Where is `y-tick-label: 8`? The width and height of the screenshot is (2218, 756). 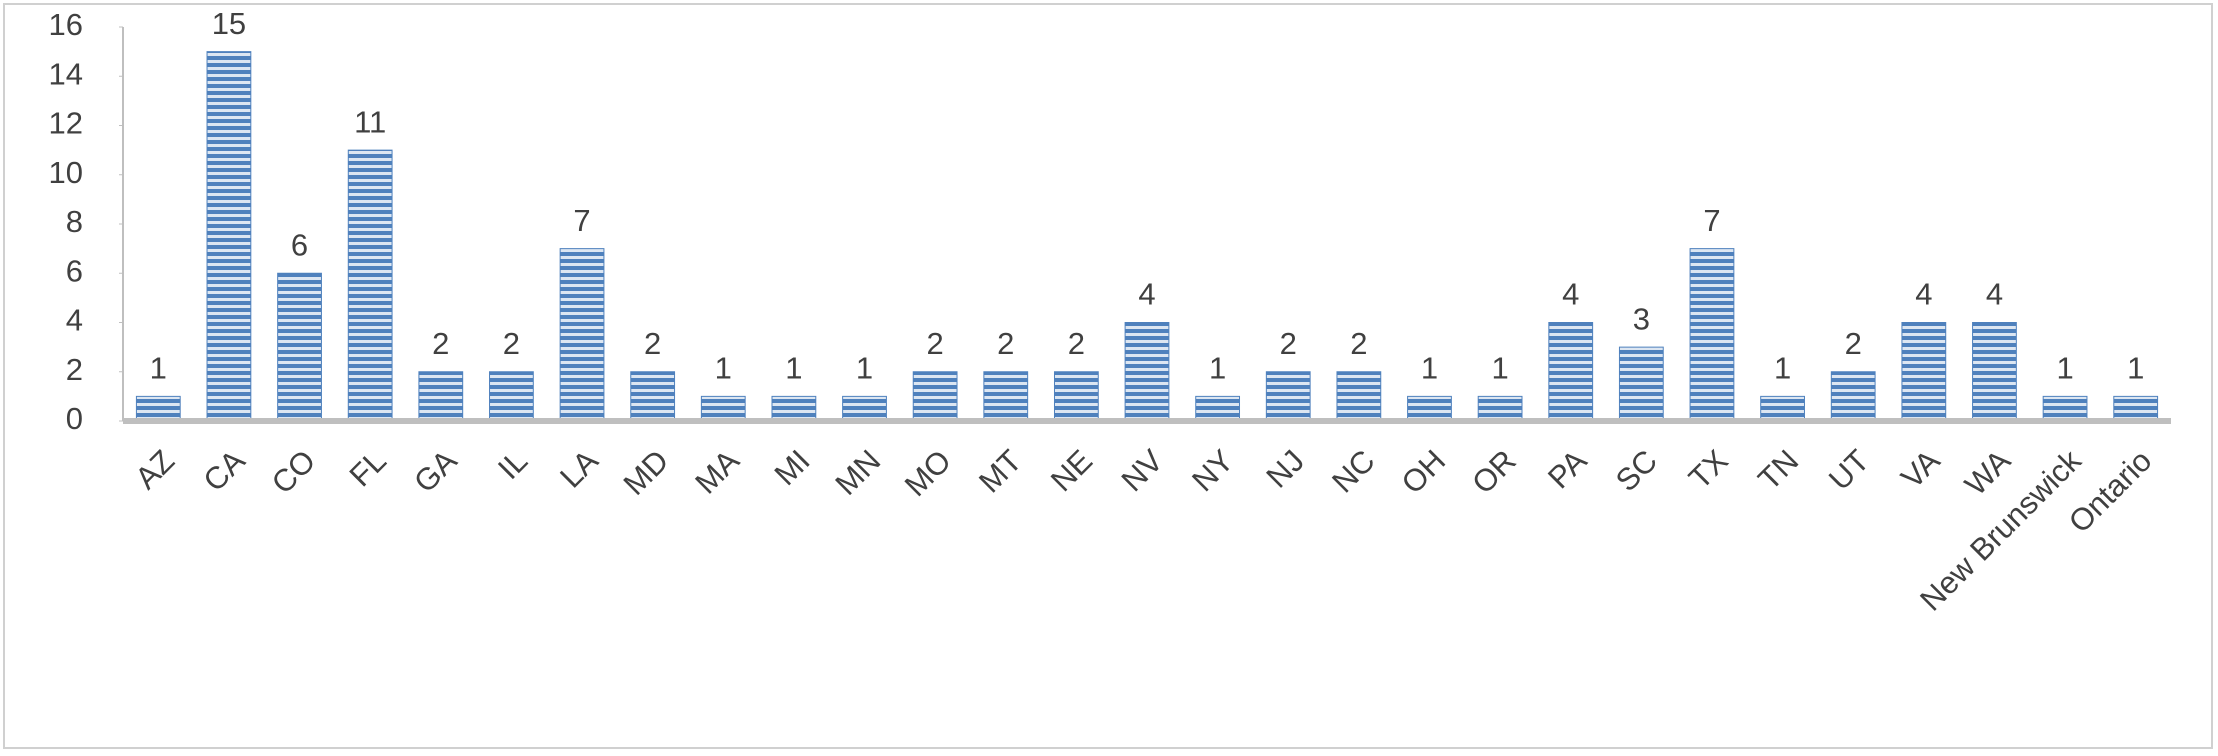 y-tick-label: 8 is located at coordinates (74, 221).